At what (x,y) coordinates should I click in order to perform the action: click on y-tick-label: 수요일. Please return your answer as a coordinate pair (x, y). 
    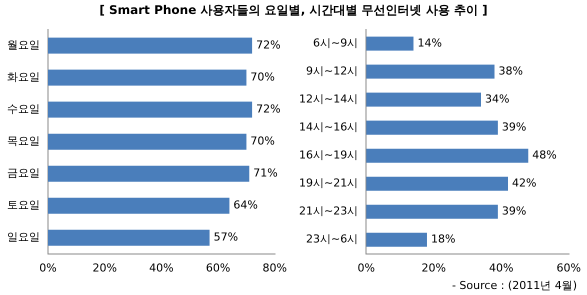
    Looking at the image, I should click on (23, 109).